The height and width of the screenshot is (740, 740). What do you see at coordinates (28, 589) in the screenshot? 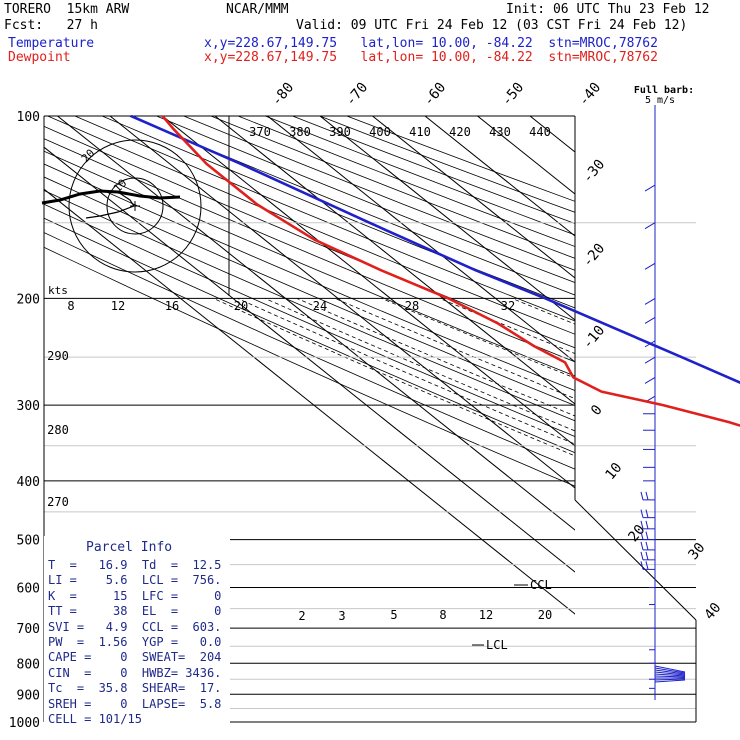
I see `pressure-tick-600: 600` at bounding box center [28, 589].